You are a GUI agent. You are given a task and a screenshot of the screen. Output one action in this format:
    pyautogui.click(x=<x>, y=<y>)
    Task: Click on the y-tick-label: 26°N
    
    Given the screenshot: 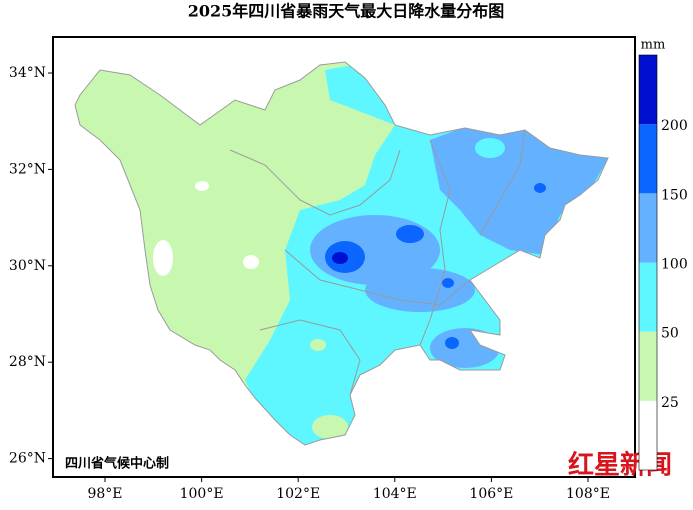 What is the action you would take?
    pyautogui.click(x=27, y=459)
    